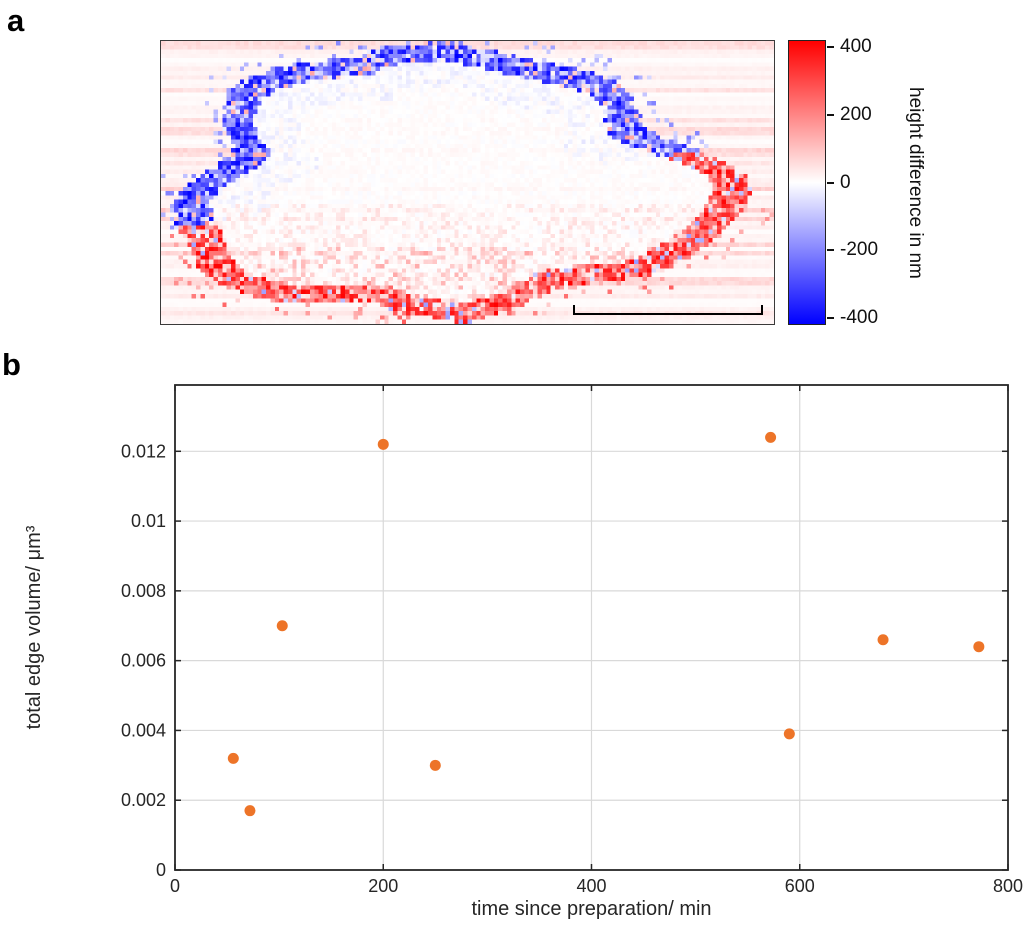  I want to click on y-tick-label: 0.002, so click(143, 800).